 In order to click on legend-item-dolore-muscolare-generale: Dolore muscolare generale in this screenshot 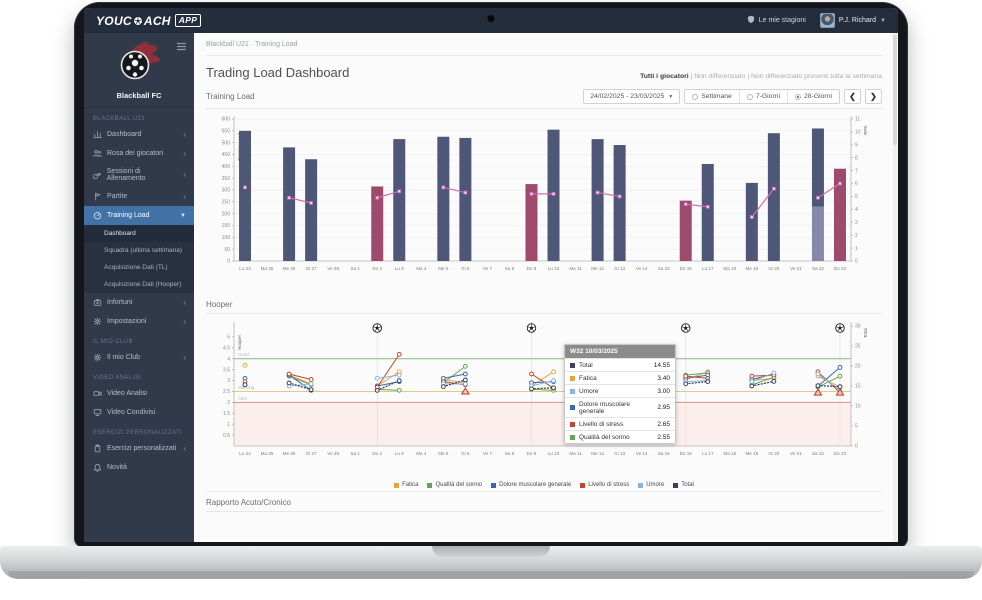, I will do `click(531, 485)`.